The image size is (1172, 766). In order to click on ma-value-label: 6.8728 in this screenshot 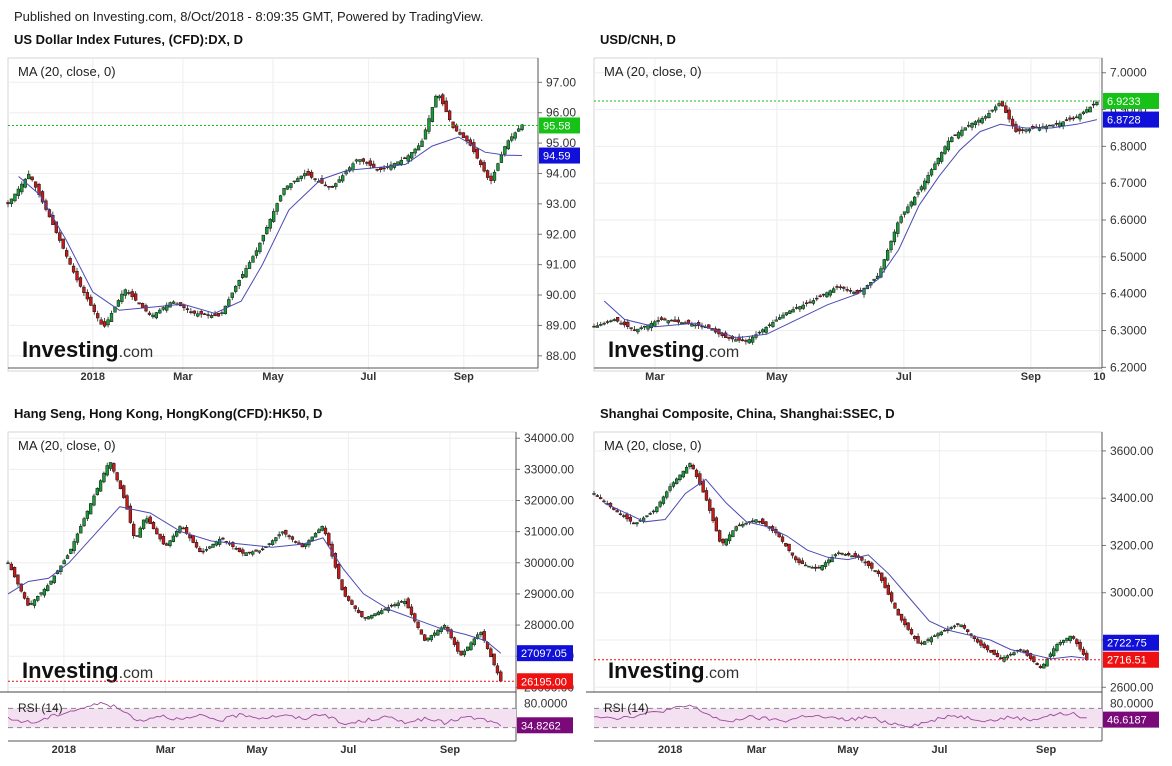, I will do `click(1124, 121)`.